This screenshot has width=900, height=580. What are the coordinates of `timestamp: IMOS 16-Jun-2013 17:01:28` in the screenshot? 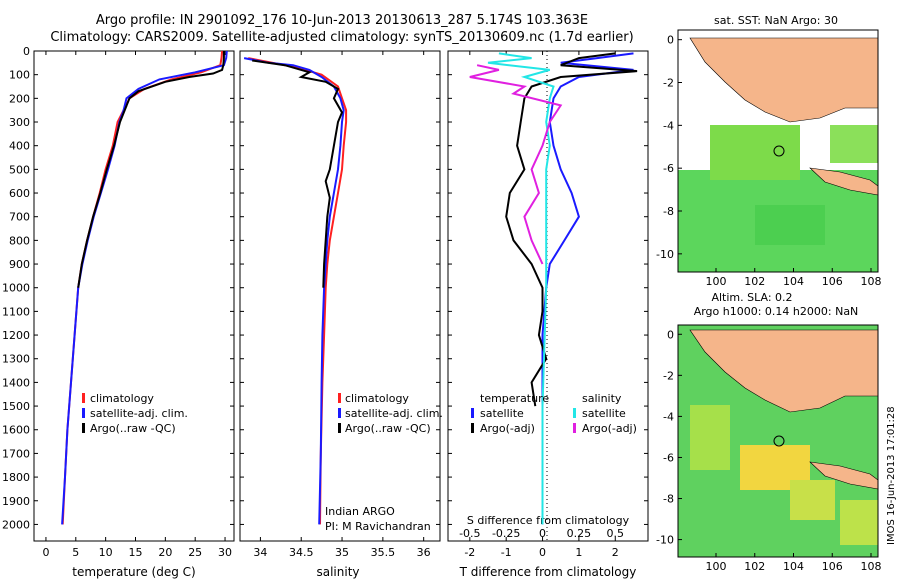 It's located at (891, 475).